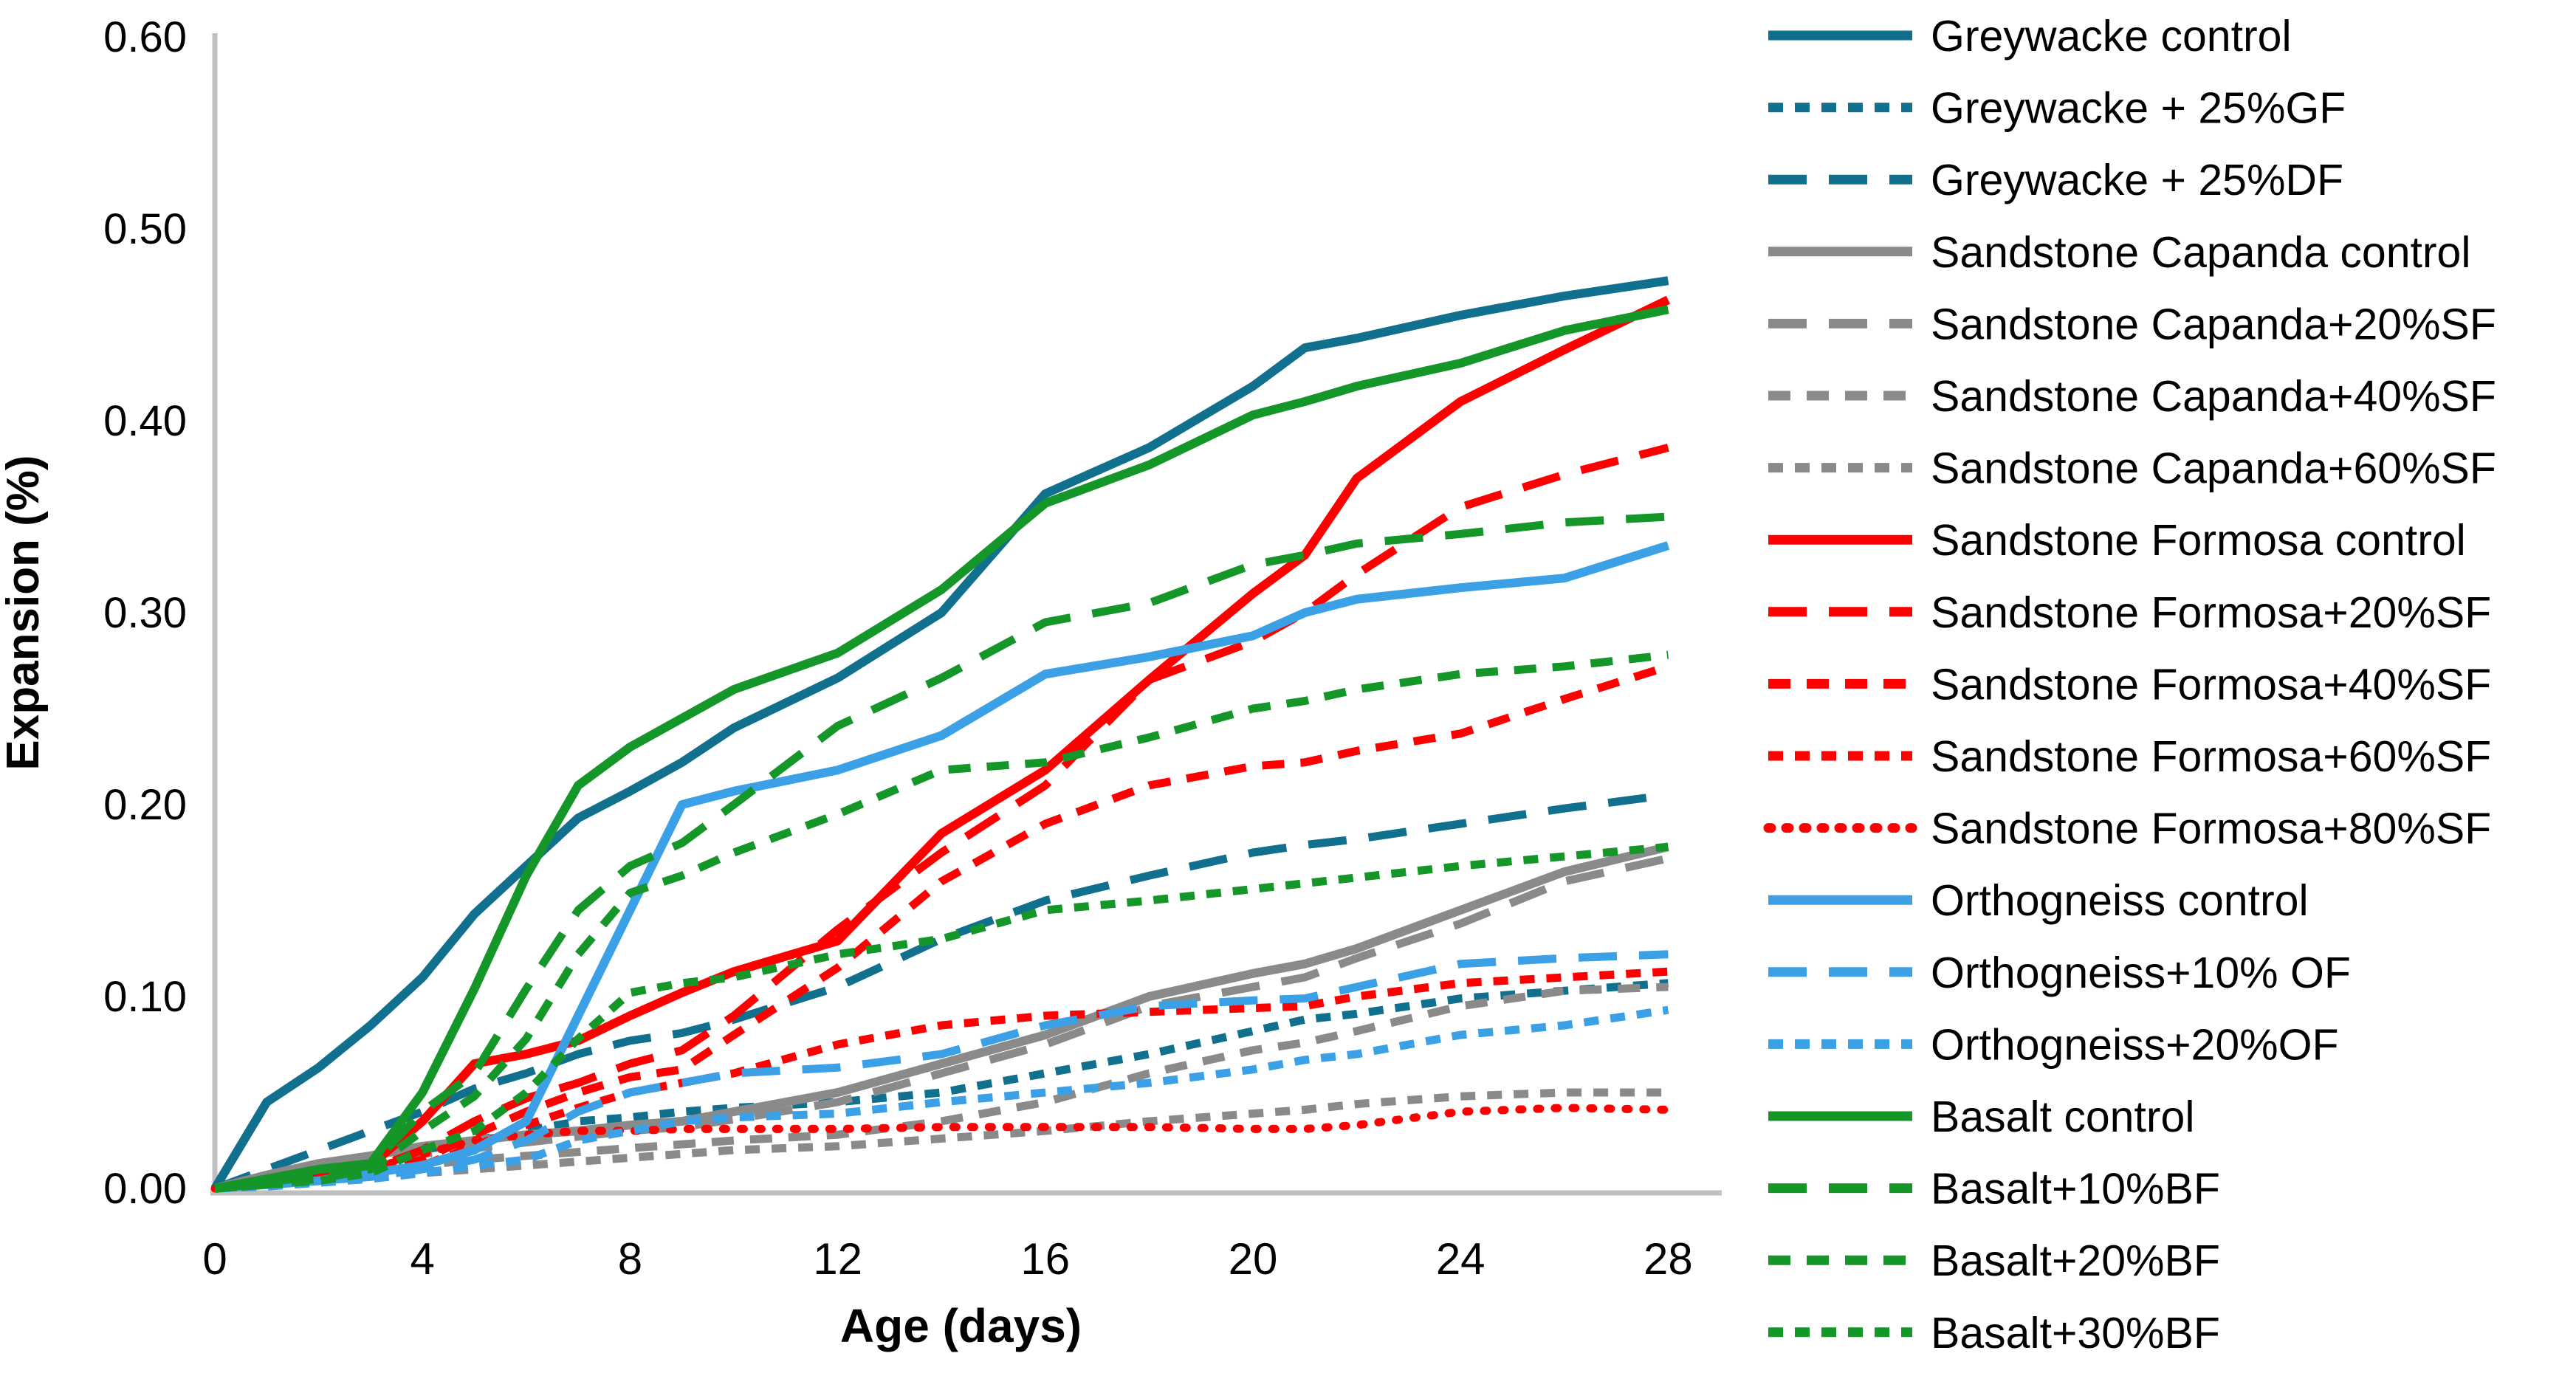  Describe the element at coordinates (961, 1325) in the screenshot. I see `x-axis-title: Age (days)` at that location.